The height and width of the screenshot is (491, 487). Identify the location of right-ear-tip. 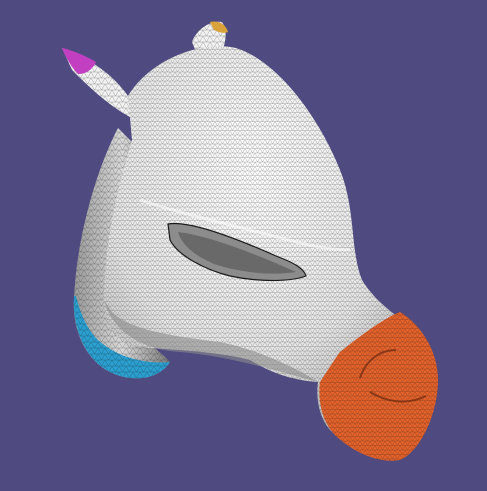
(219, 27).